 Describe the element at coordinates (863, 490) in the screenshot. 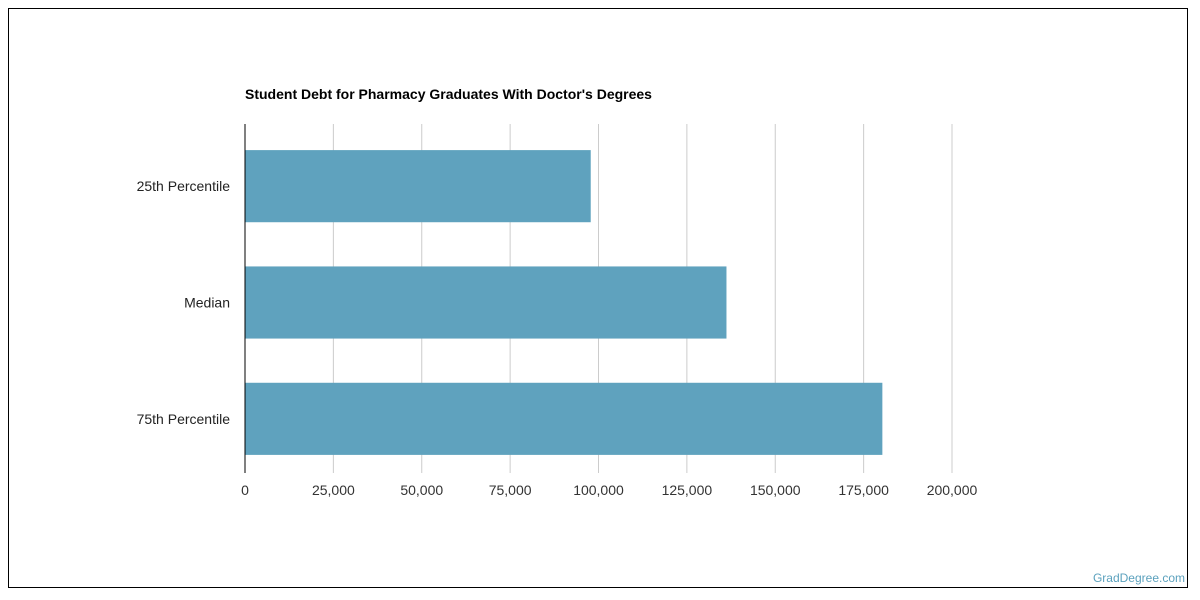

I see `x-tick-label: 175,000` at that location.